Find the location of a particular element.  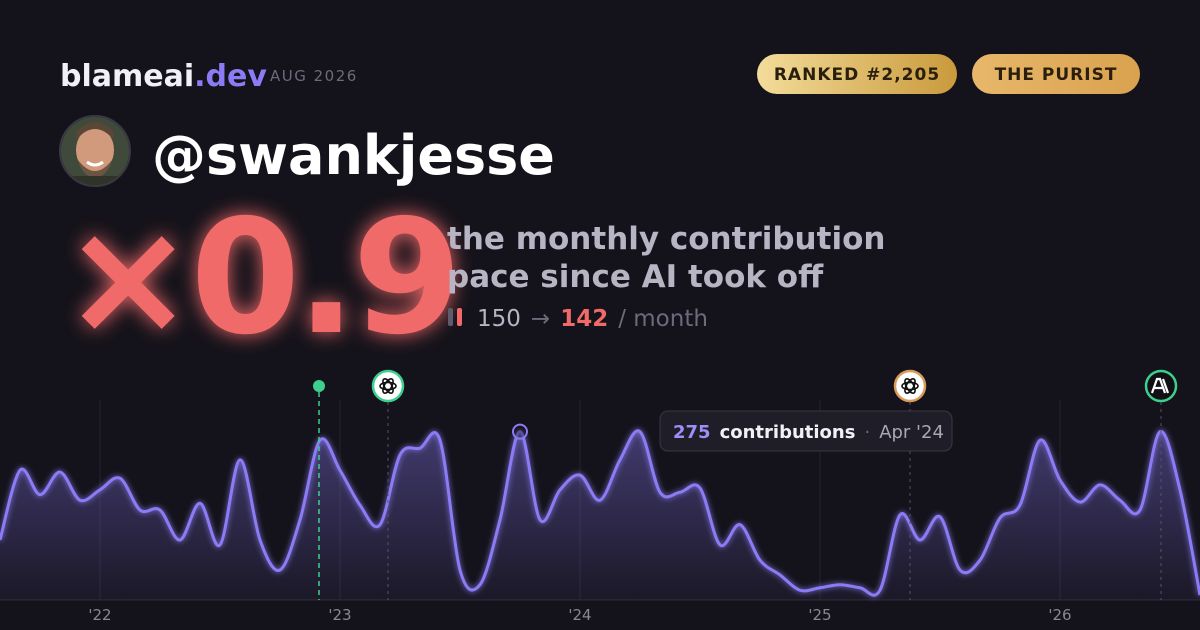

tooltip-date: Apr '24 is located at coordinates (911, 432).